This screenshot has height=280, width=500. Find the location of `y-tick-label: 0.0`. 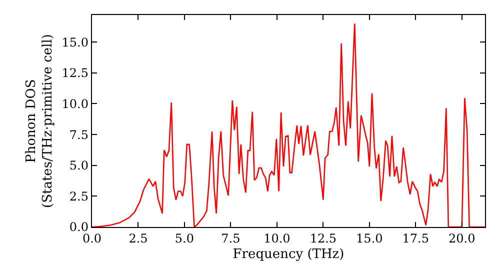

y-tick-label: 0.0 is located at coordinates (78, 227).